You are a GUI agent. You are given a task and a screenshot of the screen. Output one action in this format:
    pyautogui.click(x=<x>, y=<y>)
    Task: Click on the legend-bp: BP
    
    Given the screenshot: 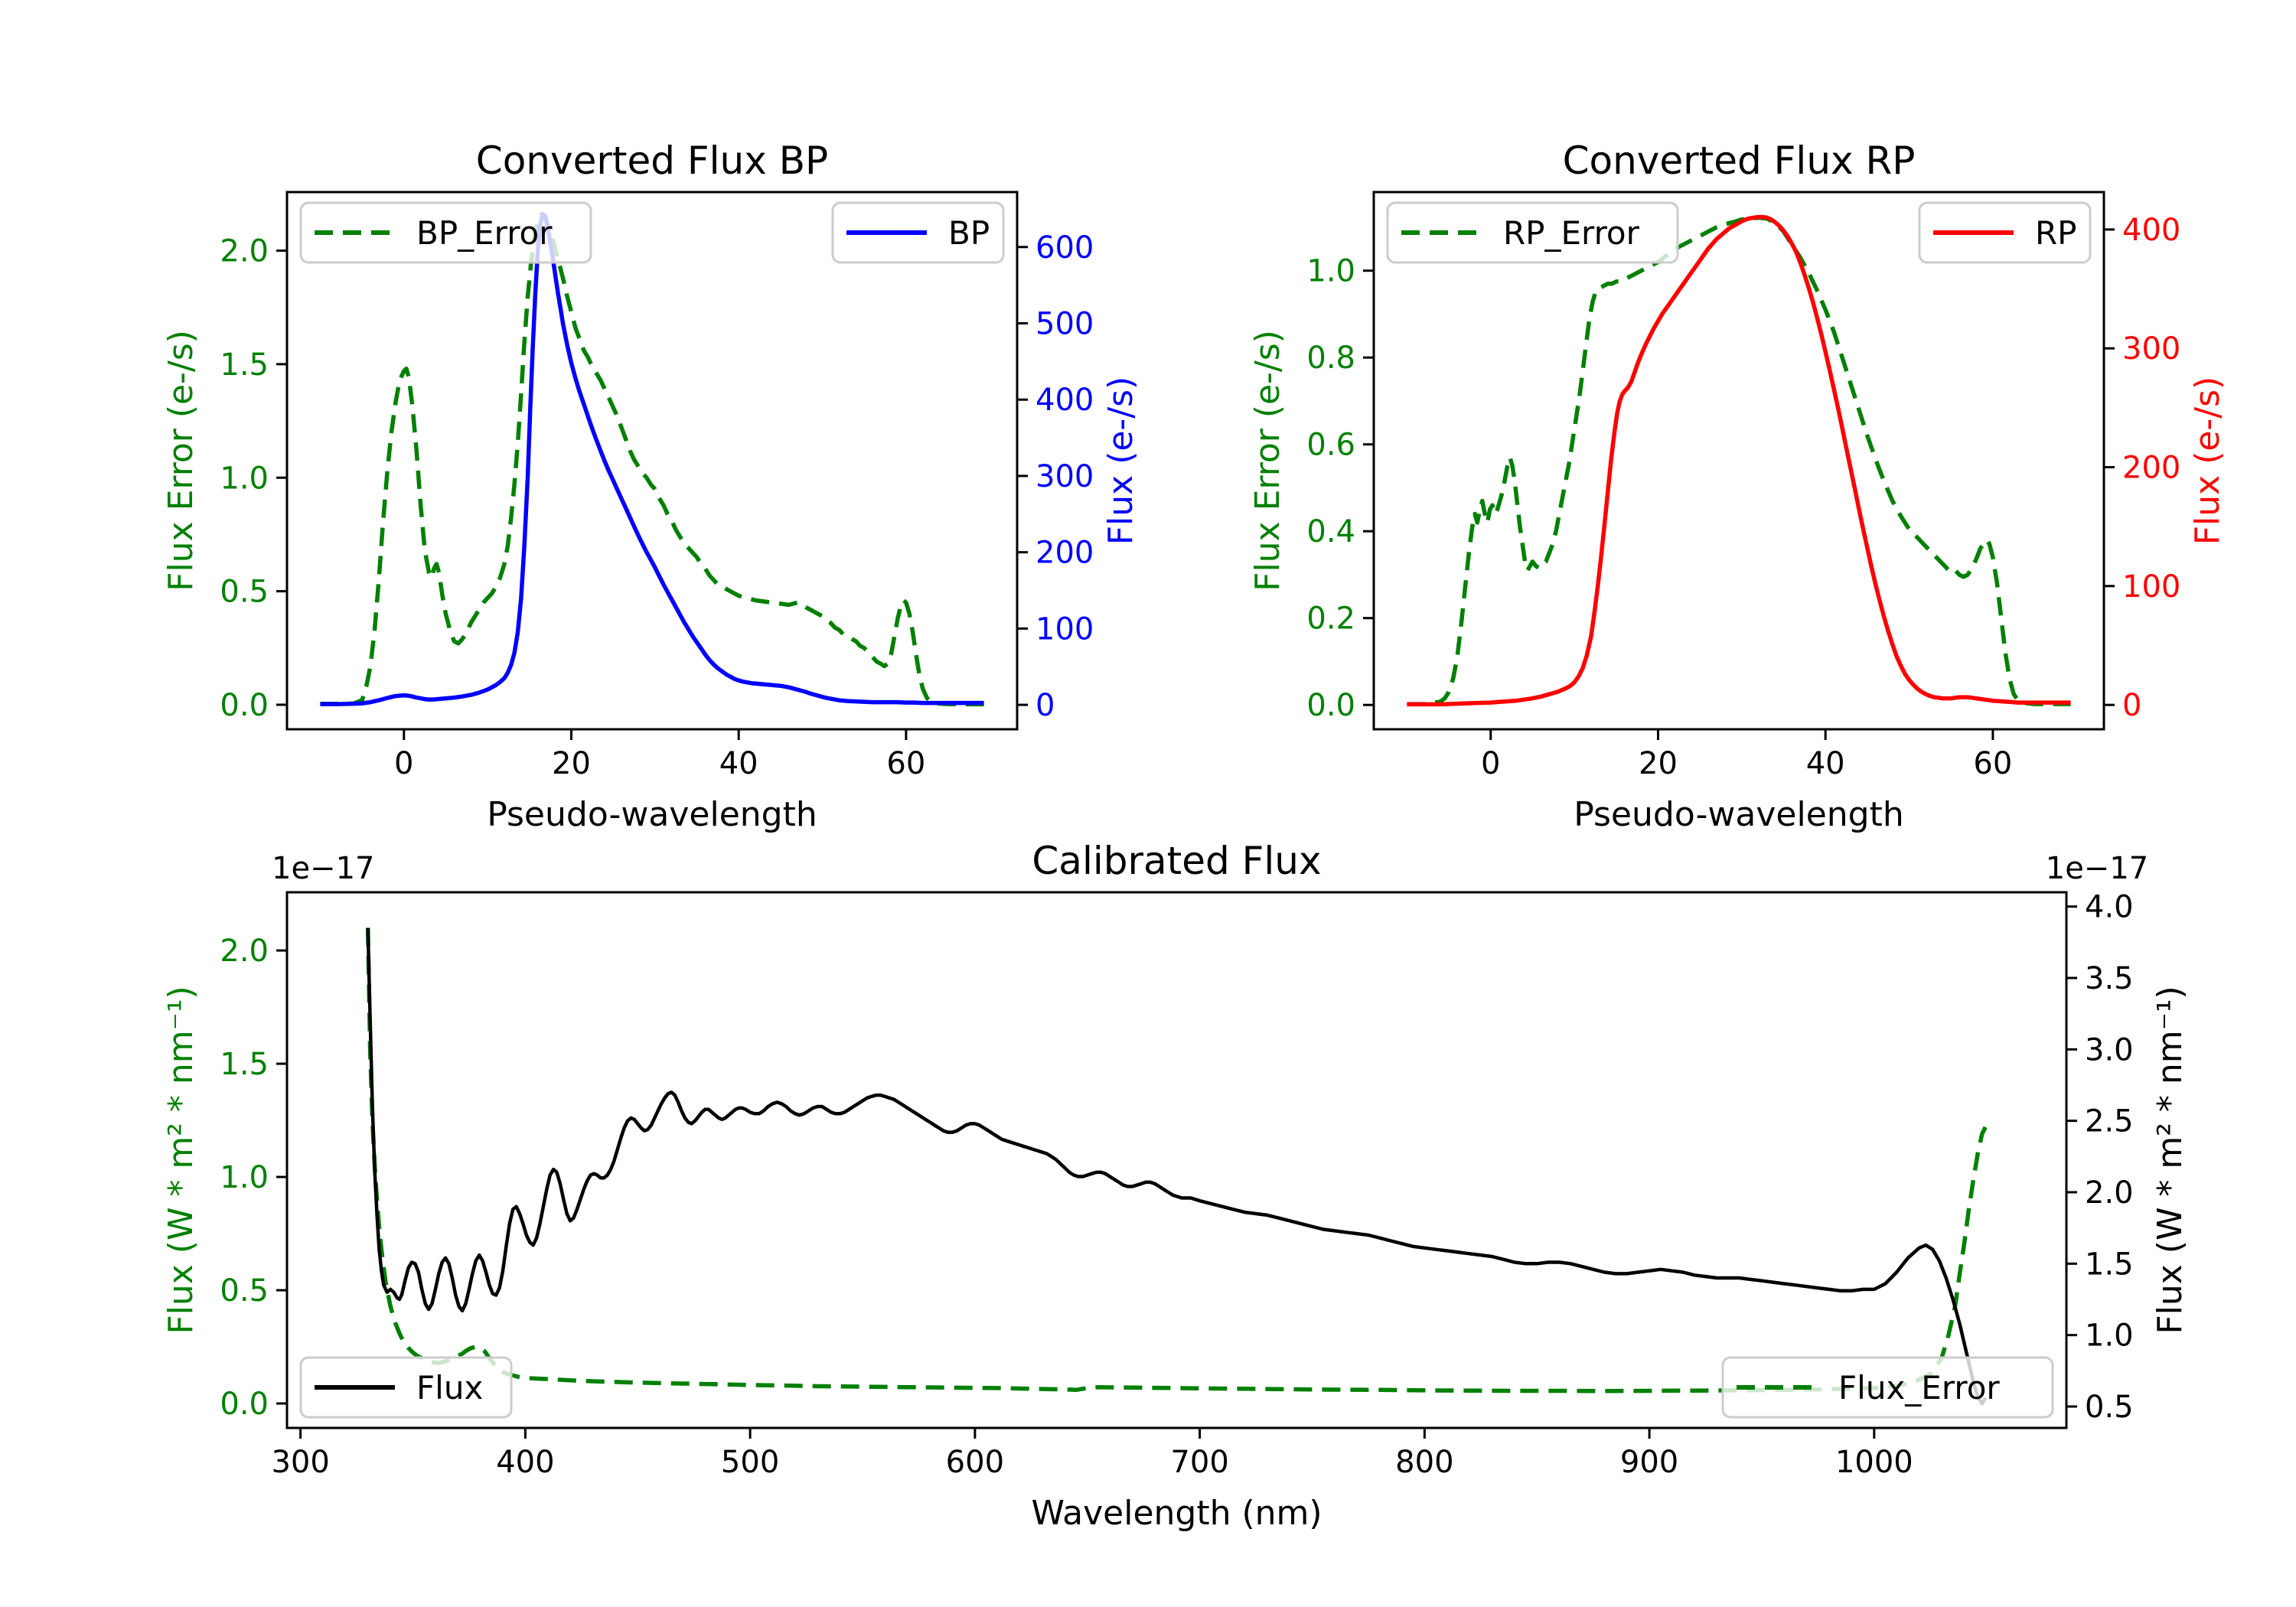 What is the action you would take?
    pyautogui.click(x=918, y=232)
    